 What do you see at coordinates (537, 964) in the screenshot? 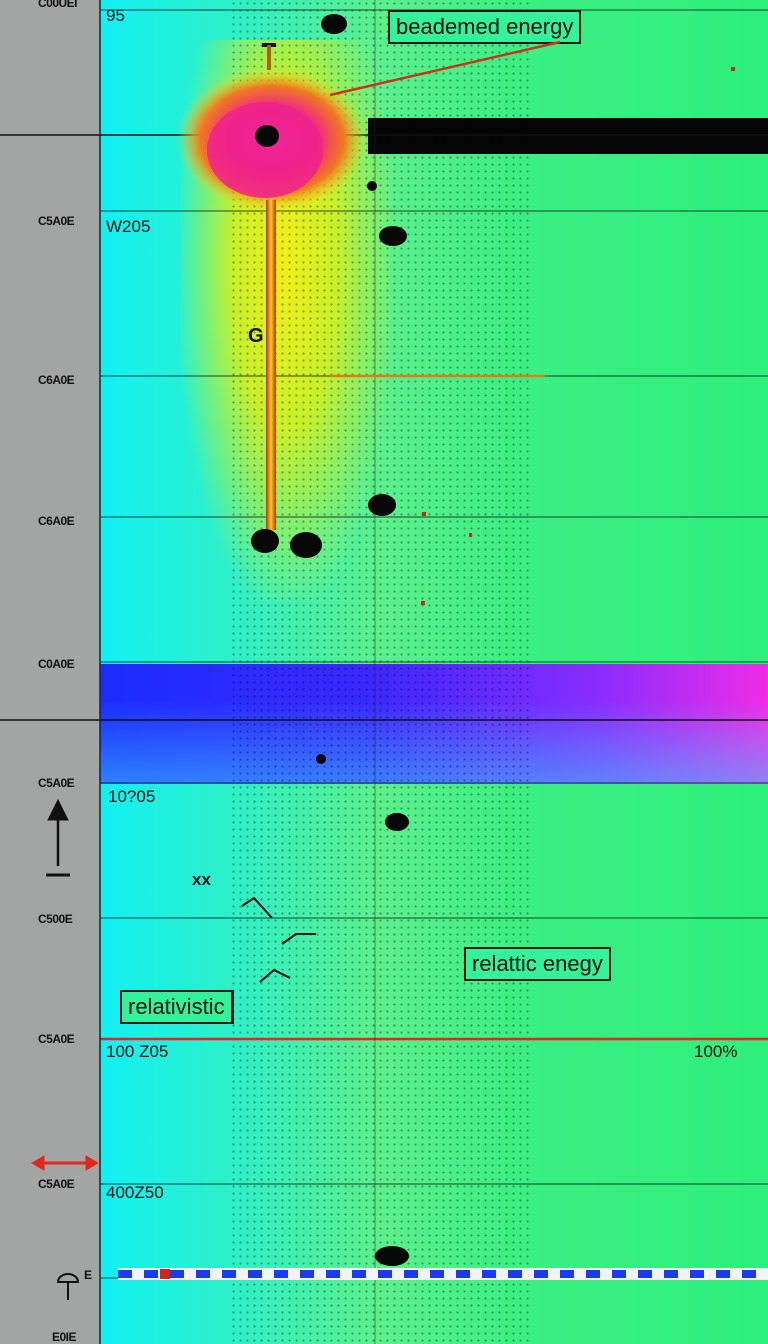
I see `annotation-relattic-enegy: relattic enegy` at bounding box center [537, 964].